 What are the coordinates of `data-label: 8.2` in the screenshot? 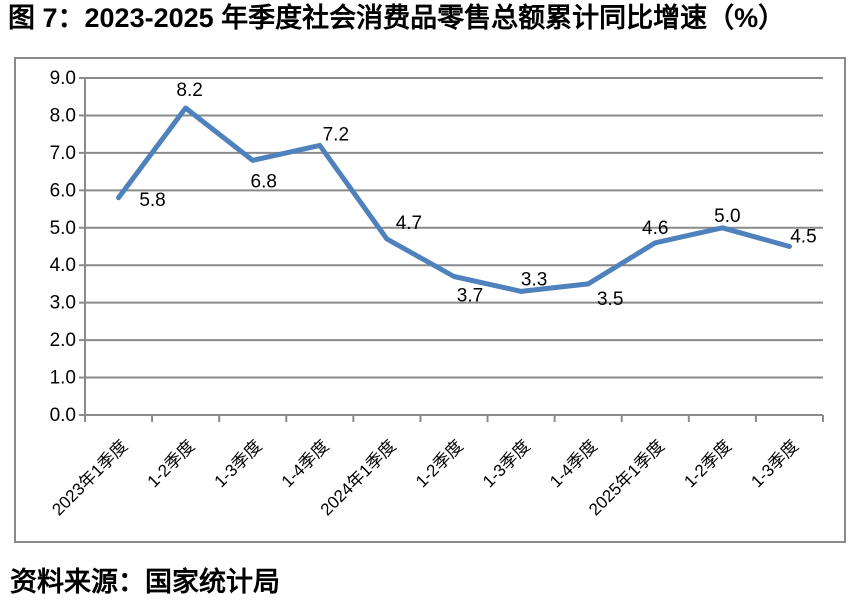 It's located at (189, 90).